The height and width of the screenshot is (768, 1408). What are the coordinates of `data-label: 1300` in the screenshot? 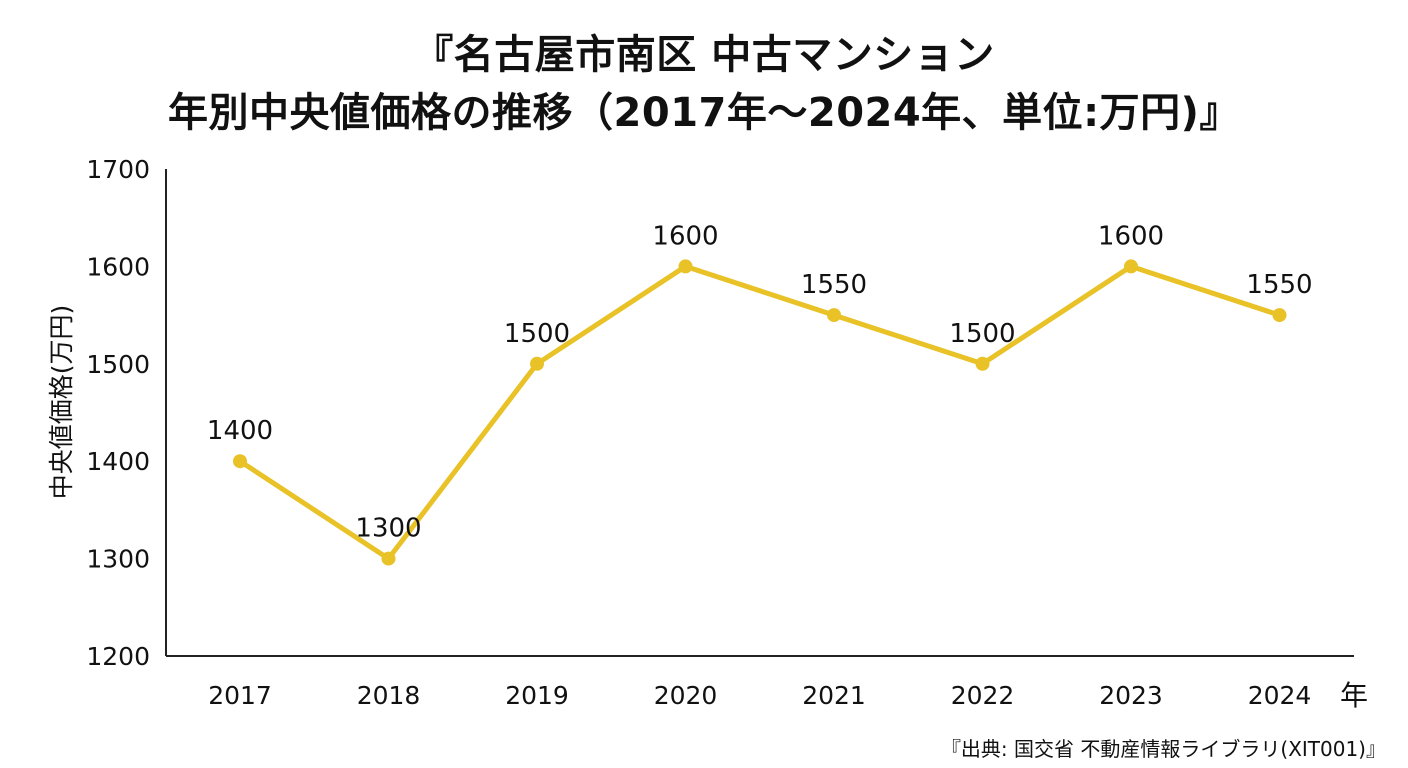 It's located at (388, 529).